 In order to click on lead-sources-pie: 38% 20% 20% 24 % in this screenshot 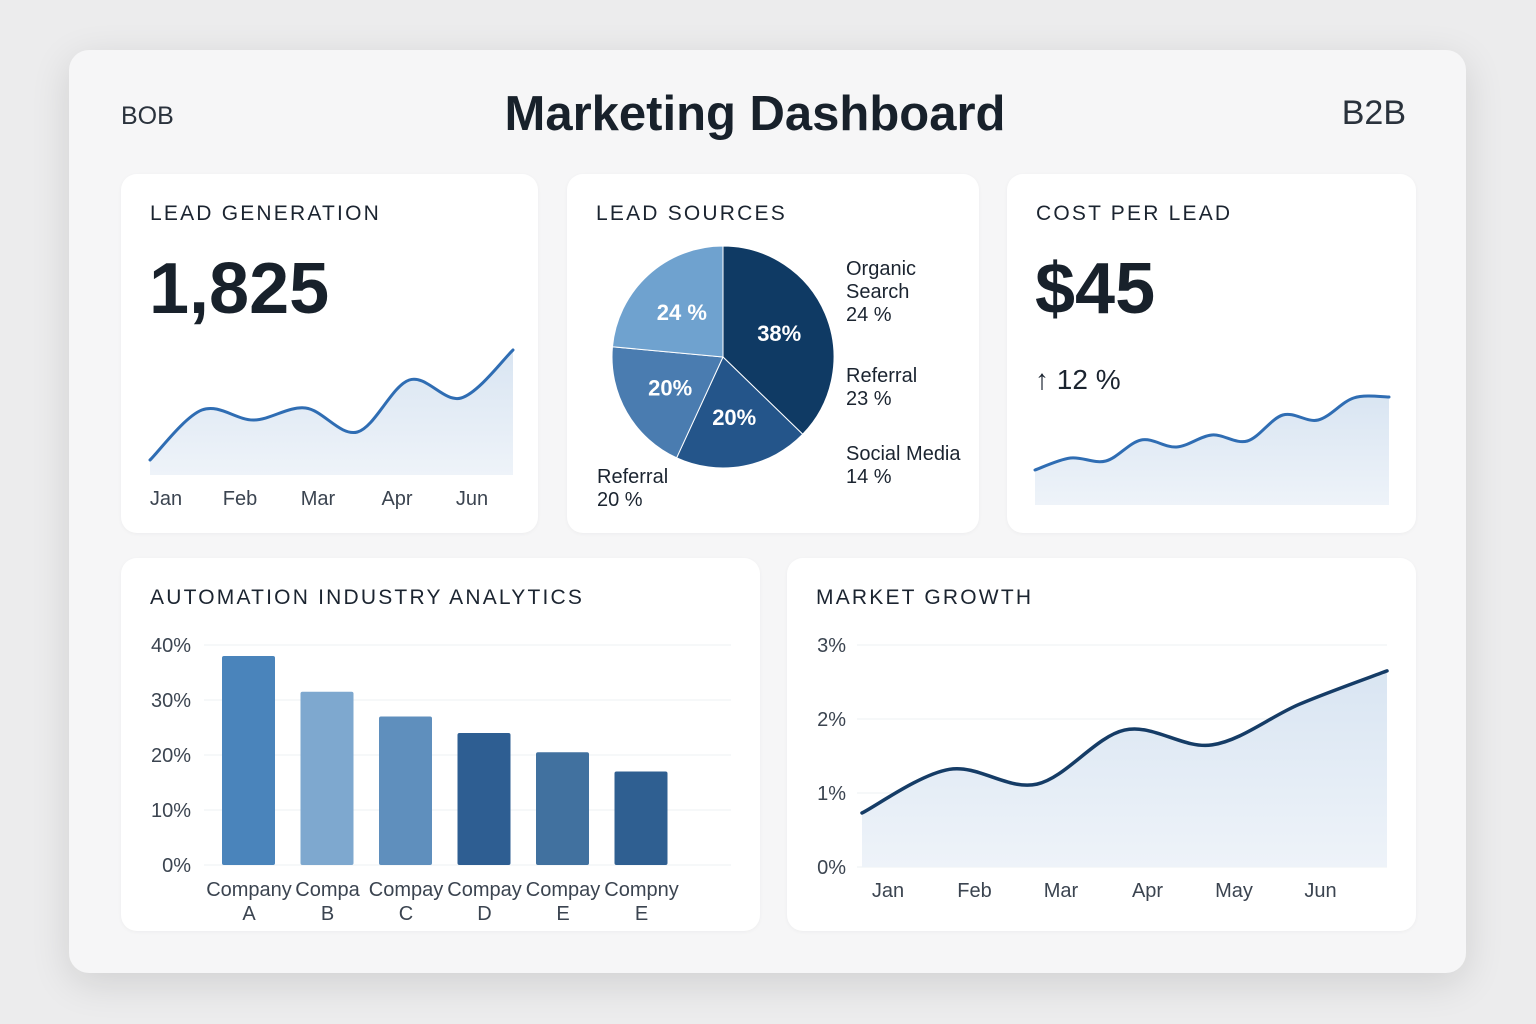, I will do `click(723, 357)`.